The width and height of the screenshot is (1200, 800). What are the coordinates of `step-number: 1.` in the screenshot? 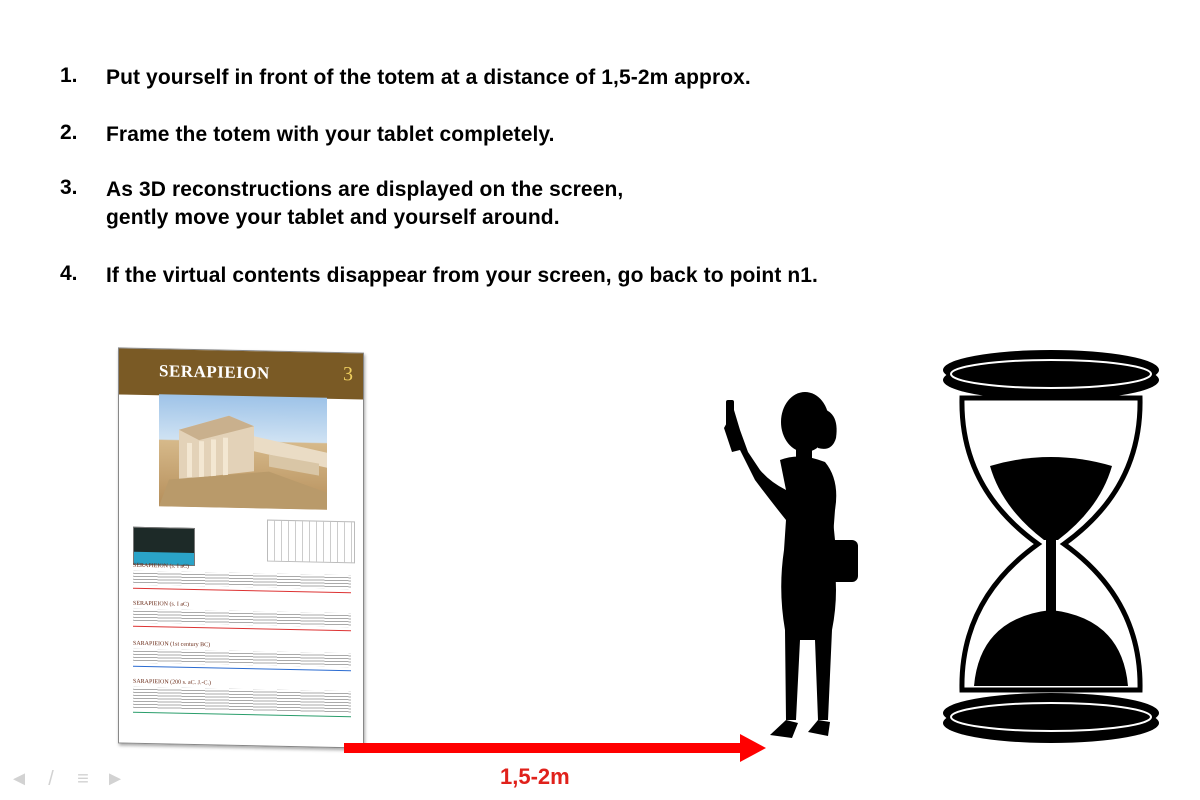 It's located at (69, 75).